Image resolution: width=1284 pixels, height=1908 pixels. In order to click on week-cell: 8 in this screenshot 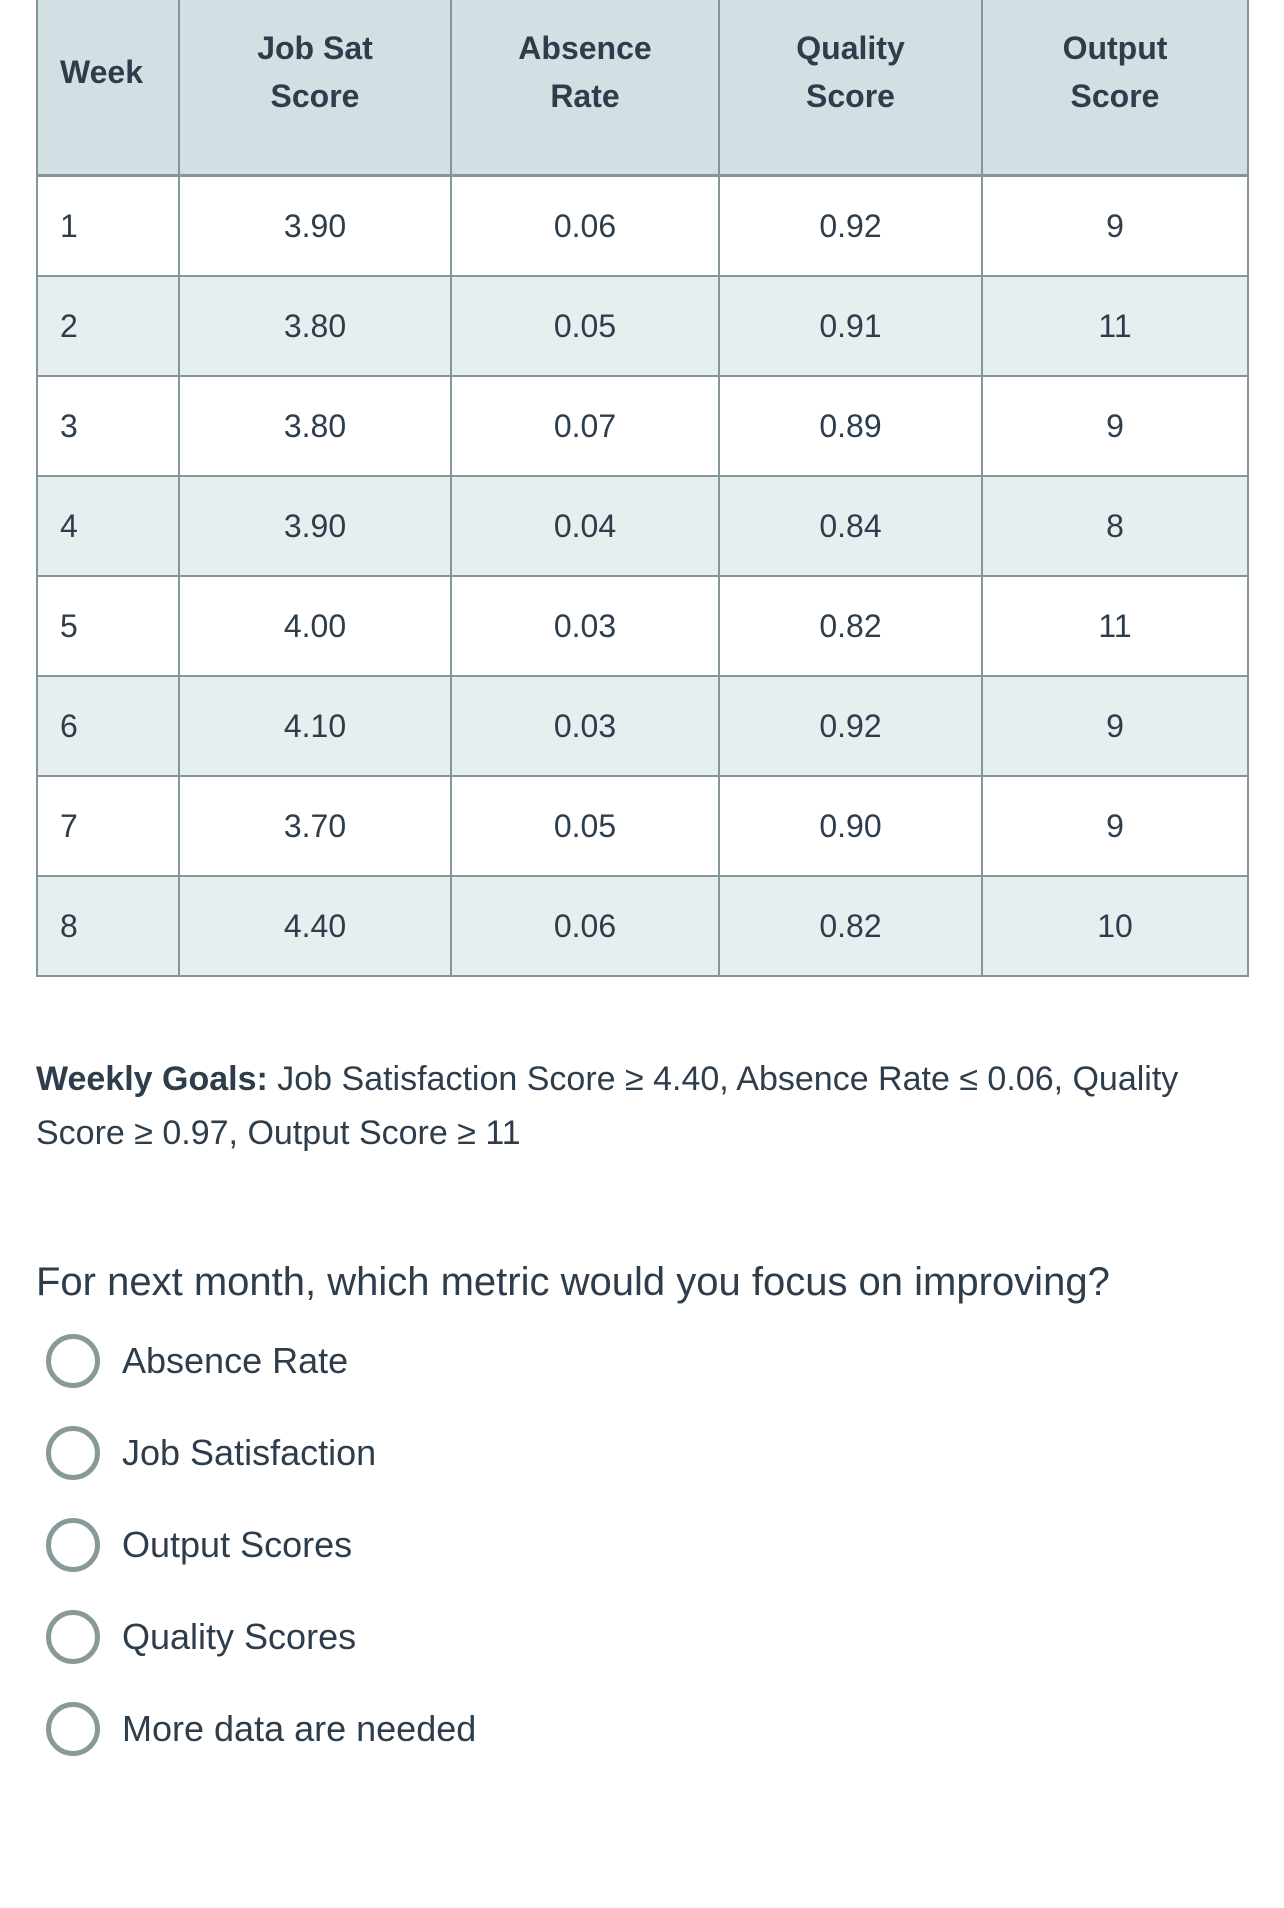, I will do `click(108, 926)`.